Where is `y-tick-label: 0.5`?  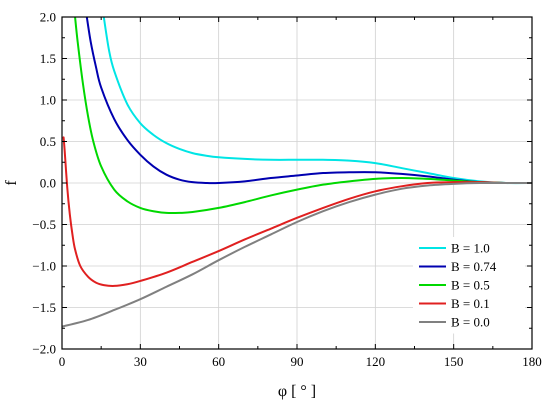 y-tick-label: 0.5 is located at coordinates (48, 141).